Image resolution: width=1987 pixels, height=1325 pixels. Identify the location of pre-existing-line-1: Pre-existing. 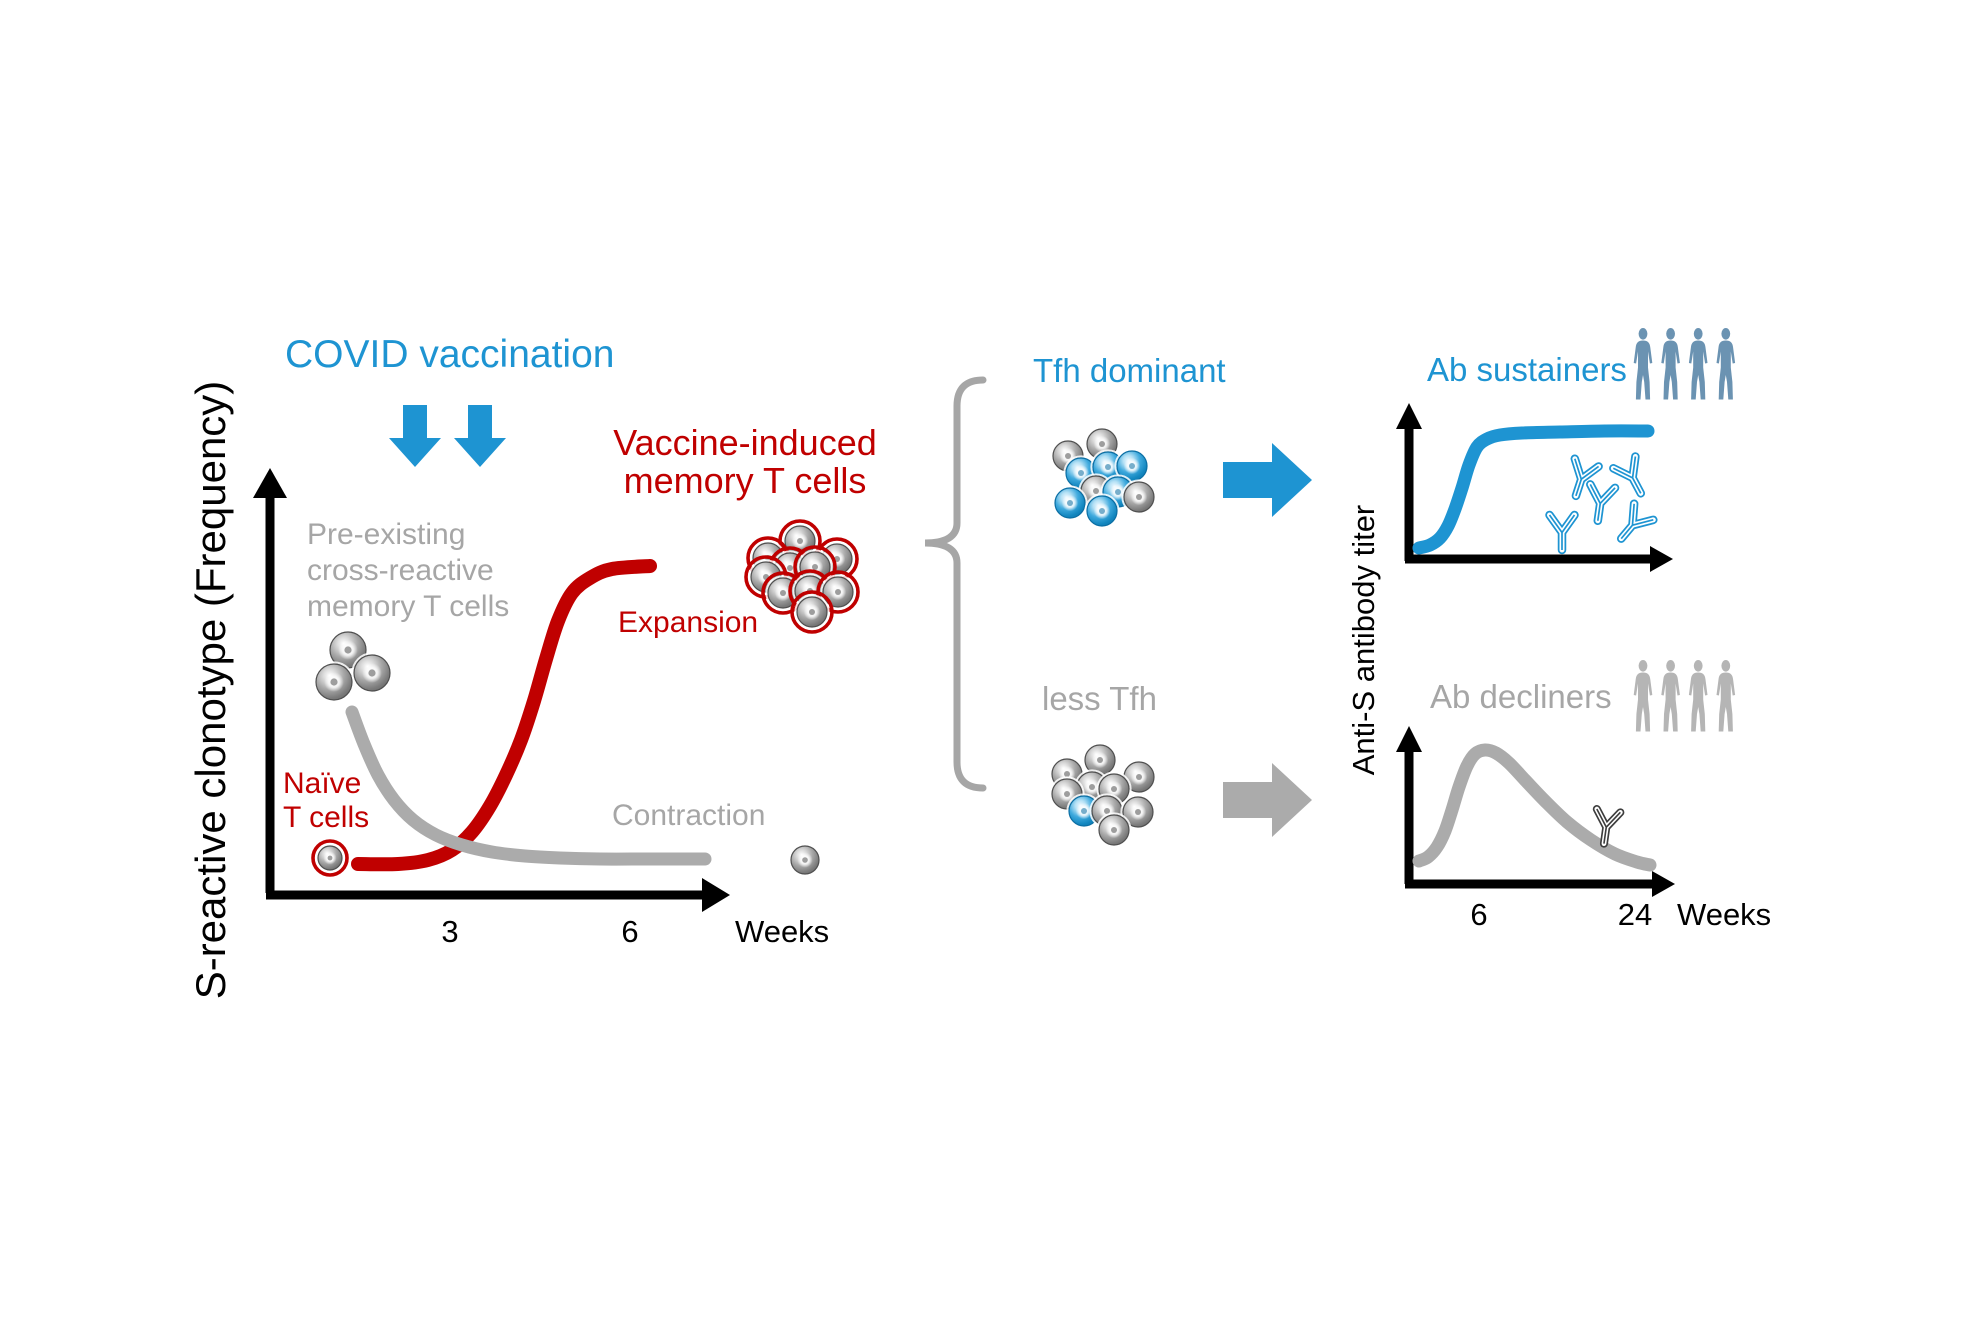
(386, 534).